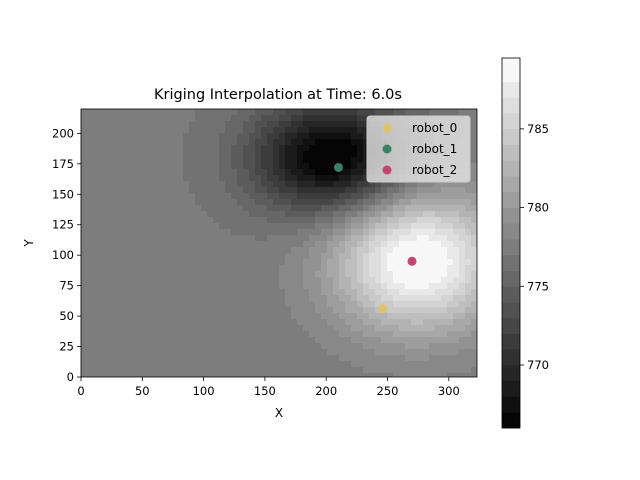 This screenshot has height=480, width=640. I want to click on y-tick-label: 100, so click(63, 255).